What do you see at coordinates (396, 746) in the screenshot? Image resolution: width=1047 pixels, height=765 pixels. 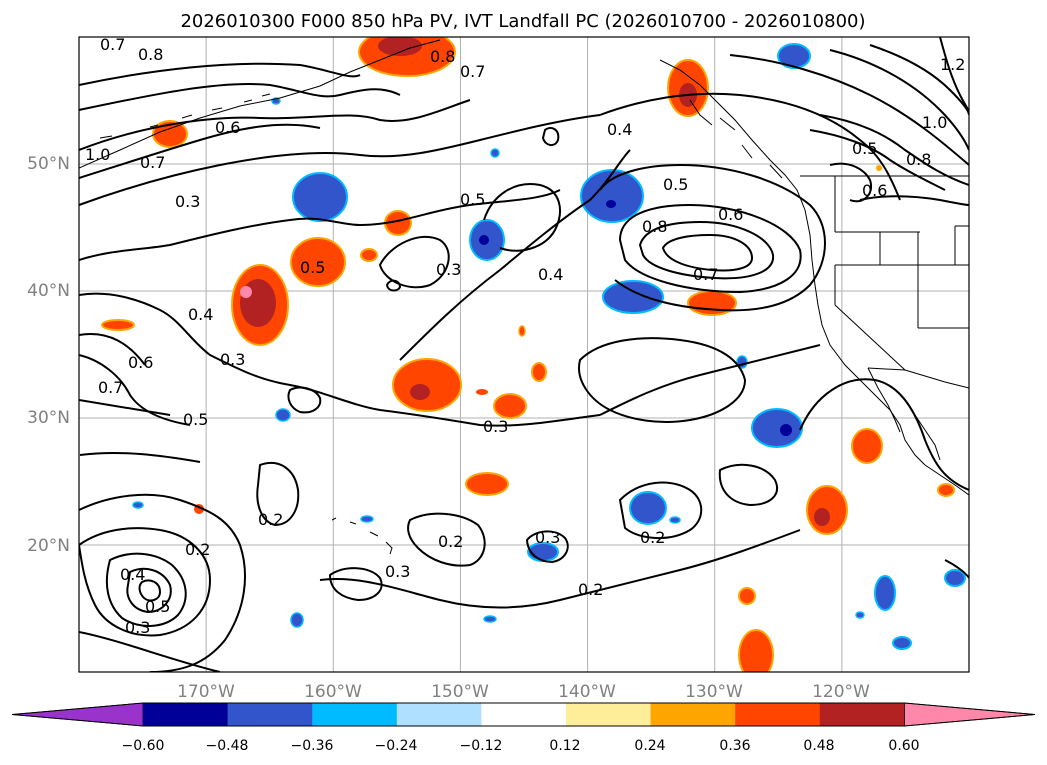 I see `colorbar-tick-label: −0.24` at bounding box center [396, 746].